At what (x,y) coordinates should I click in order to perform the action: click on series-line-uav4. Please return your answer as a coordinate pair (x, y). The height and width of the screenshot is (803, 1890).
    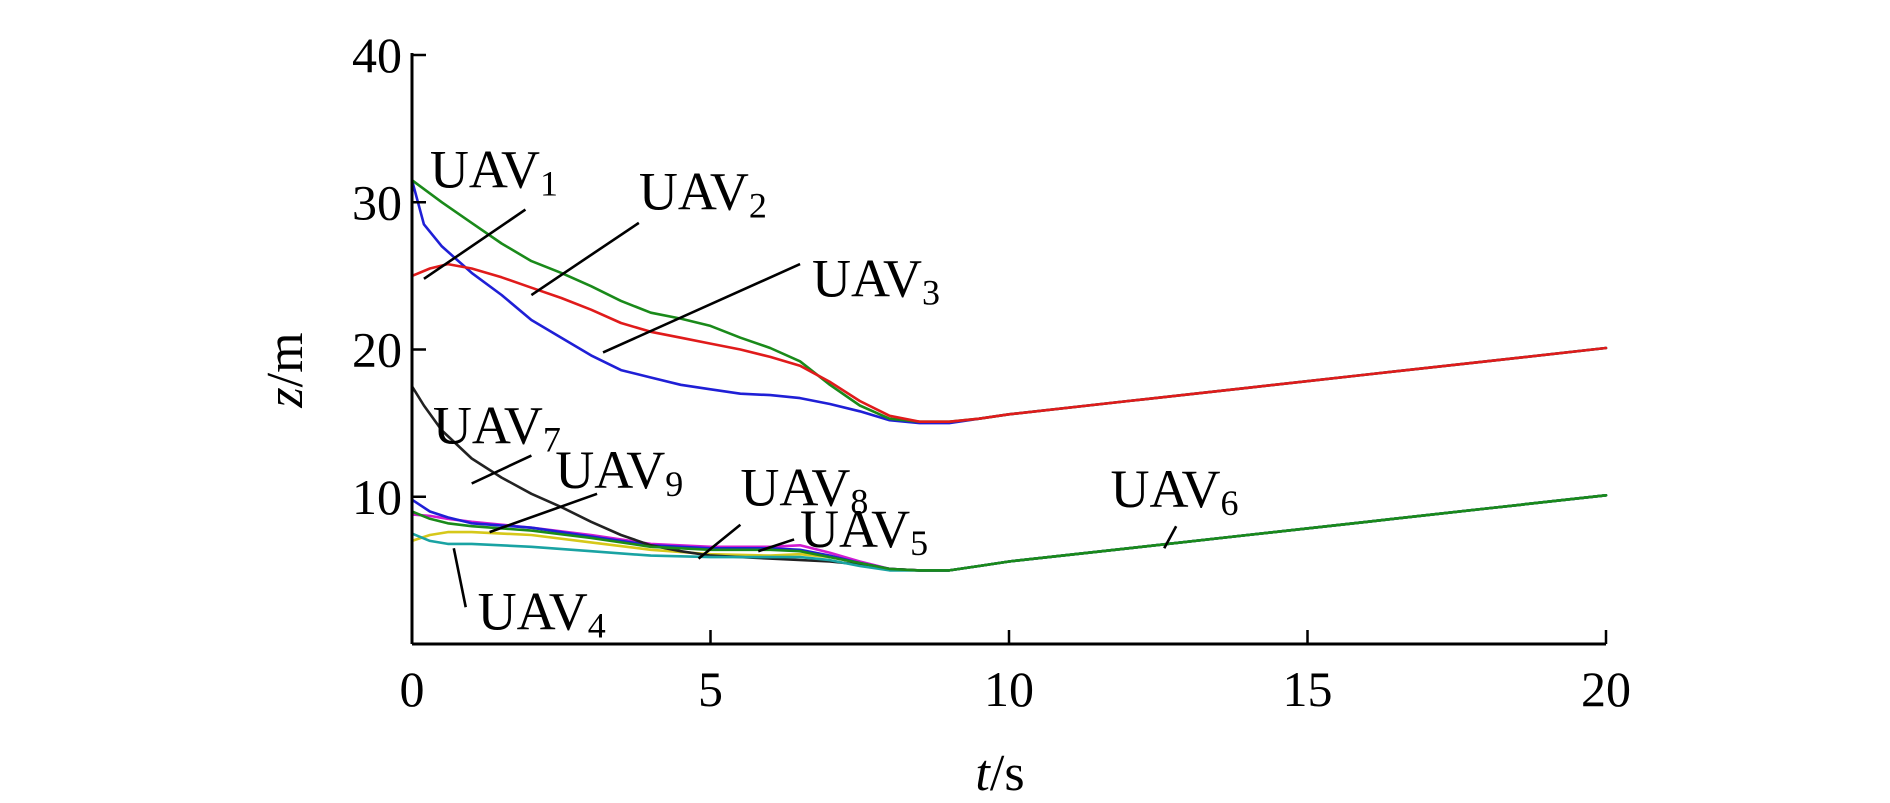
    Looking at the image, I should click on (1009, 532).